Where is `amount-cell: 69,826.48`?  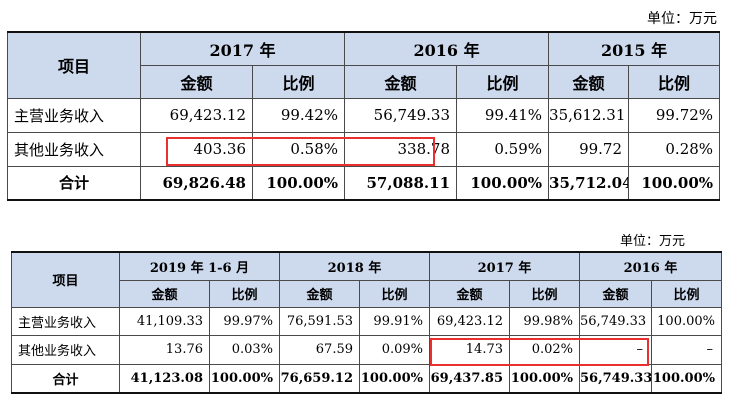 amount-cell: 69,826.48 is located at coordinates (196, 183).